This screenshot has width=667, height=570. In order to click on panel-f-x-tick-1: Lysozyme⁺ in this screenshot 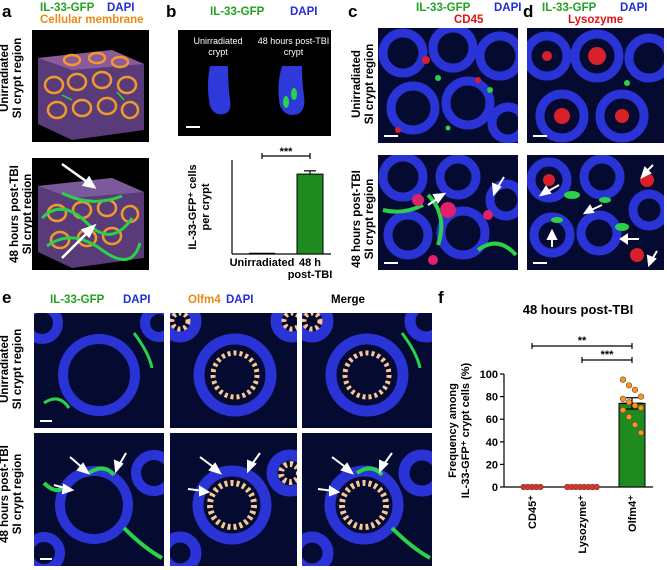, I will do `click(583, 524)`.